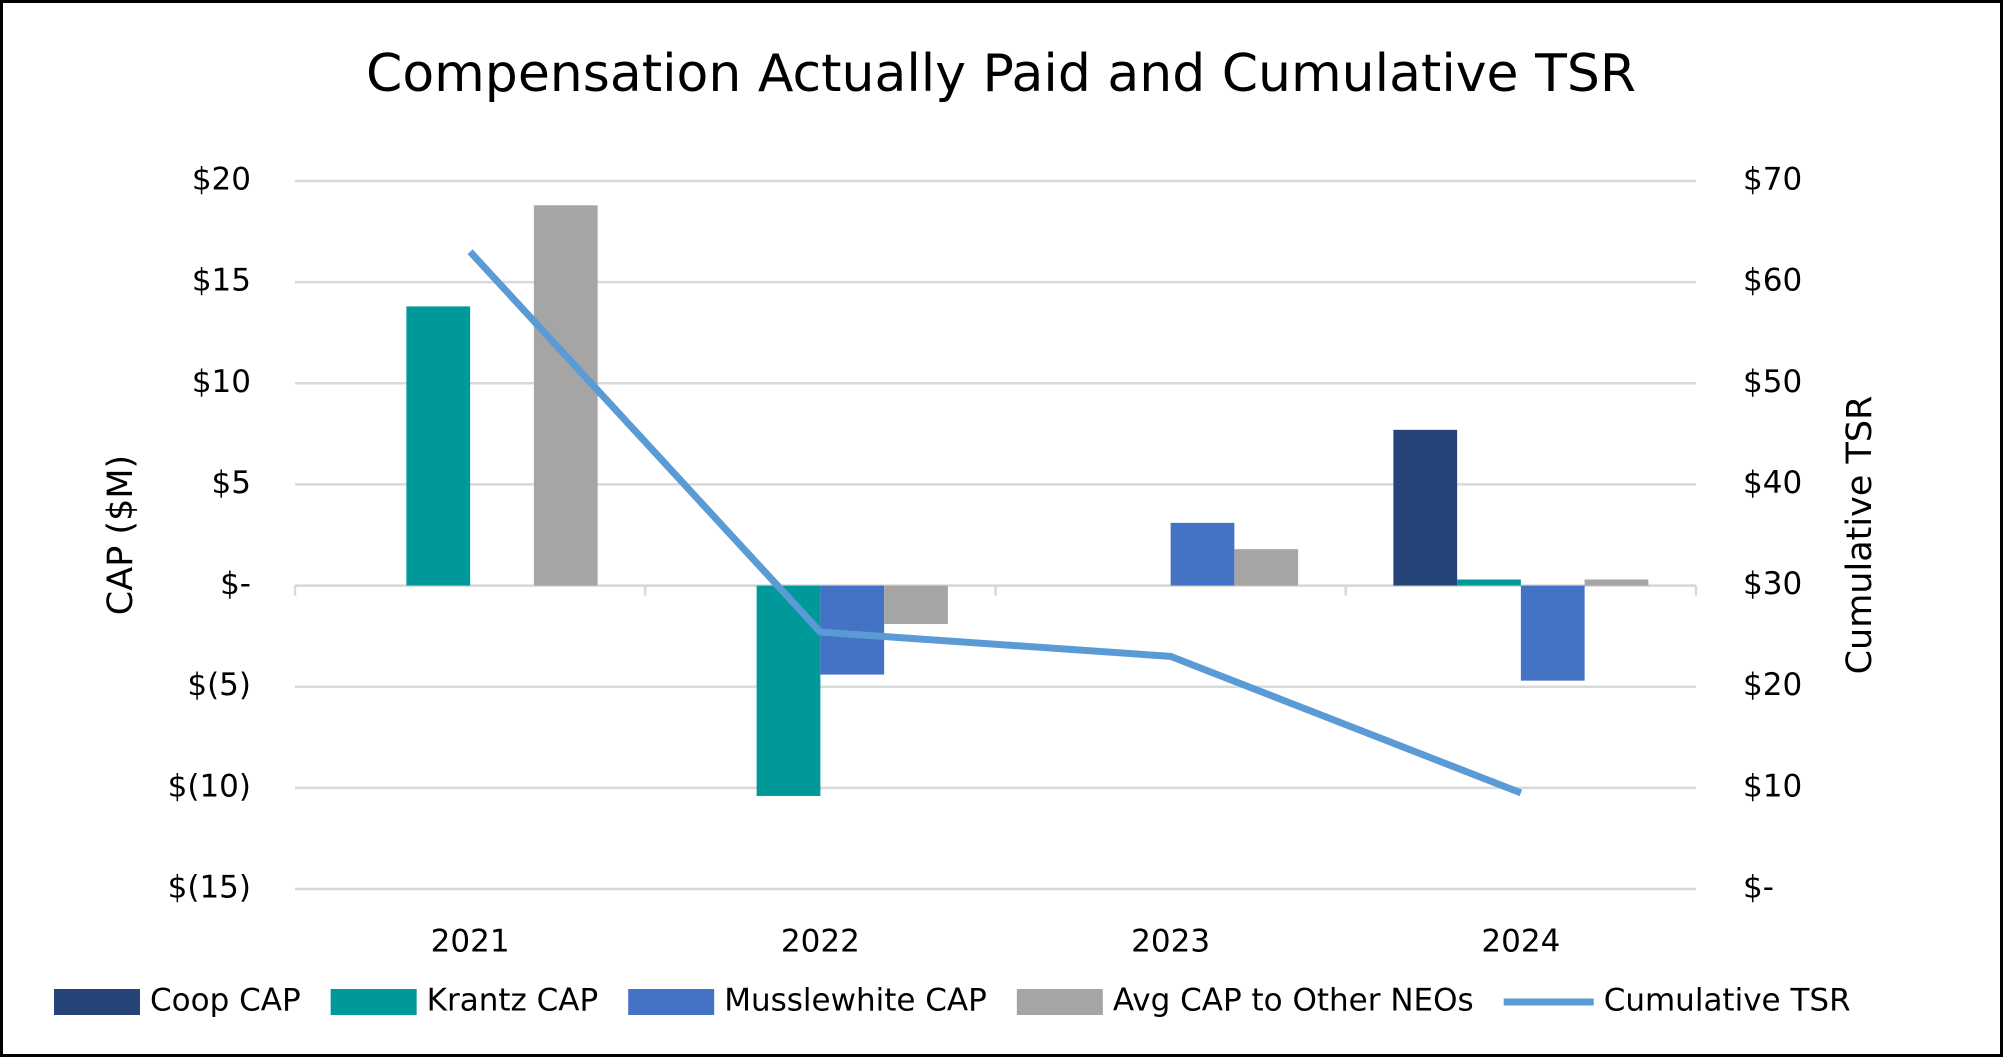 The width and height of the screenshot is (2003, 1057). Describe the element at coordinates (1772, 382) in the screenshot. I see `y2-tick-label: $50` at that location.